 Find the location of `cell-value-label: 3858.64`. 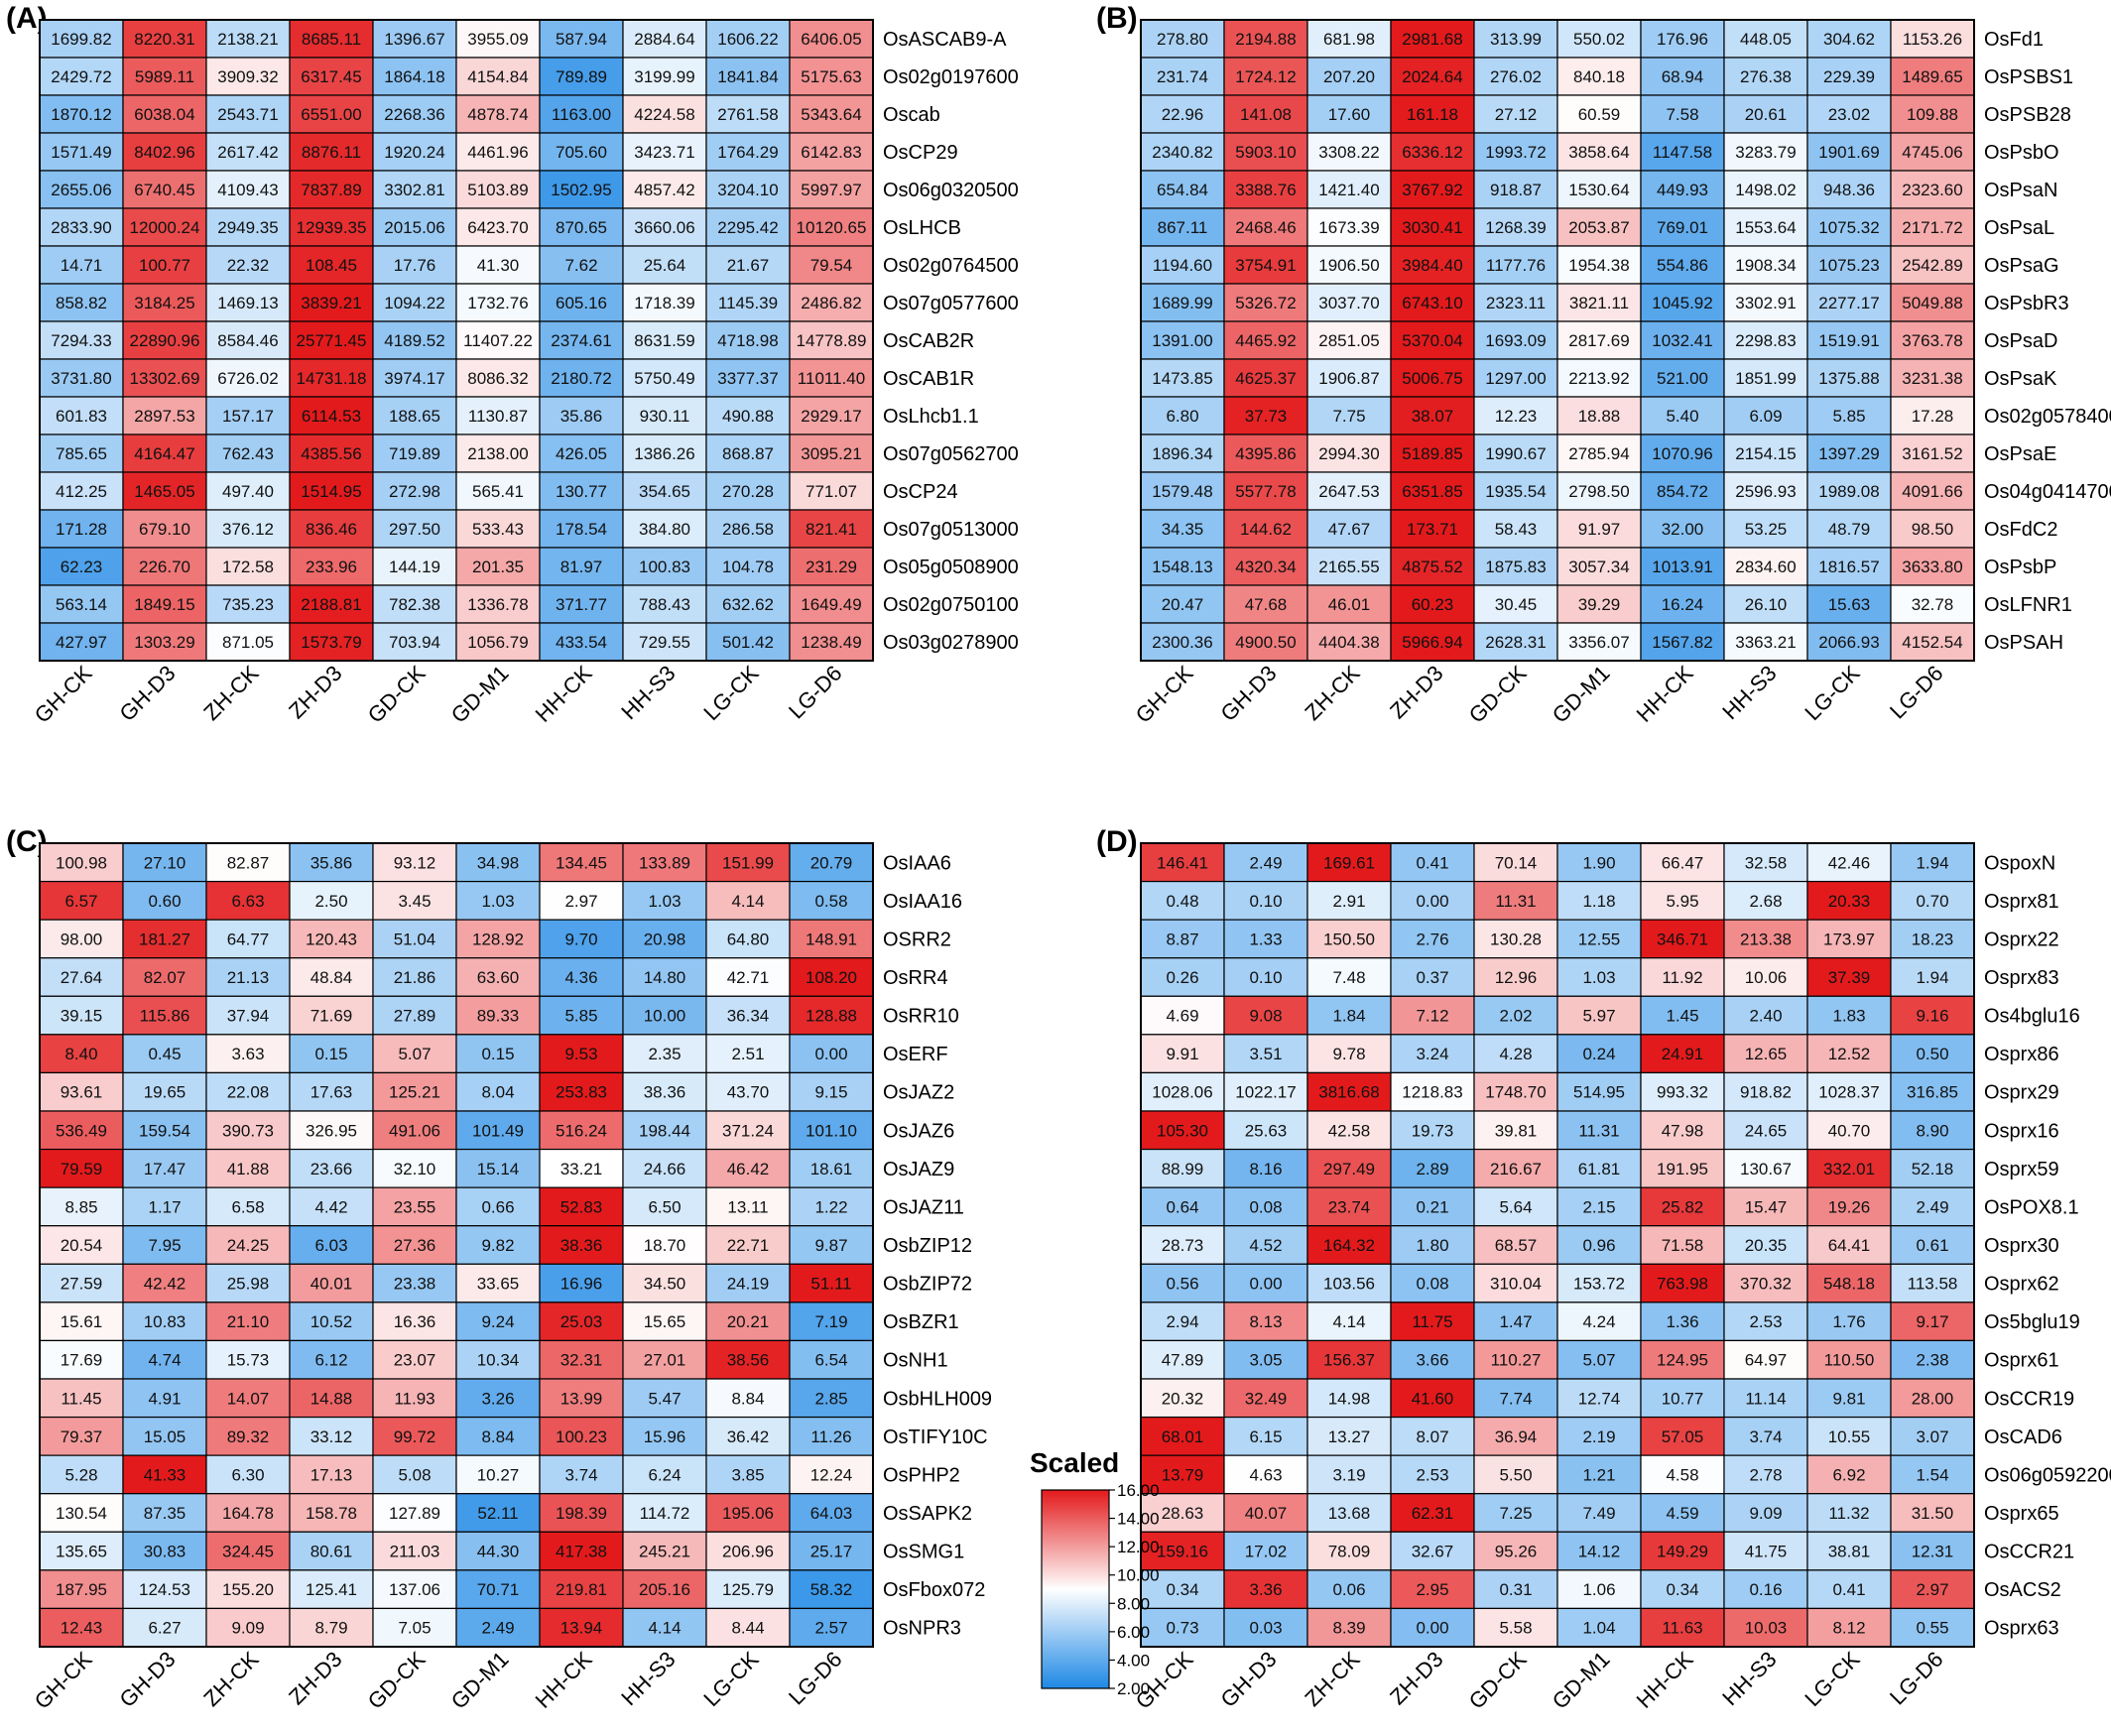

cell-value-label: 3858.64 is located at coordinates (1599, 152).